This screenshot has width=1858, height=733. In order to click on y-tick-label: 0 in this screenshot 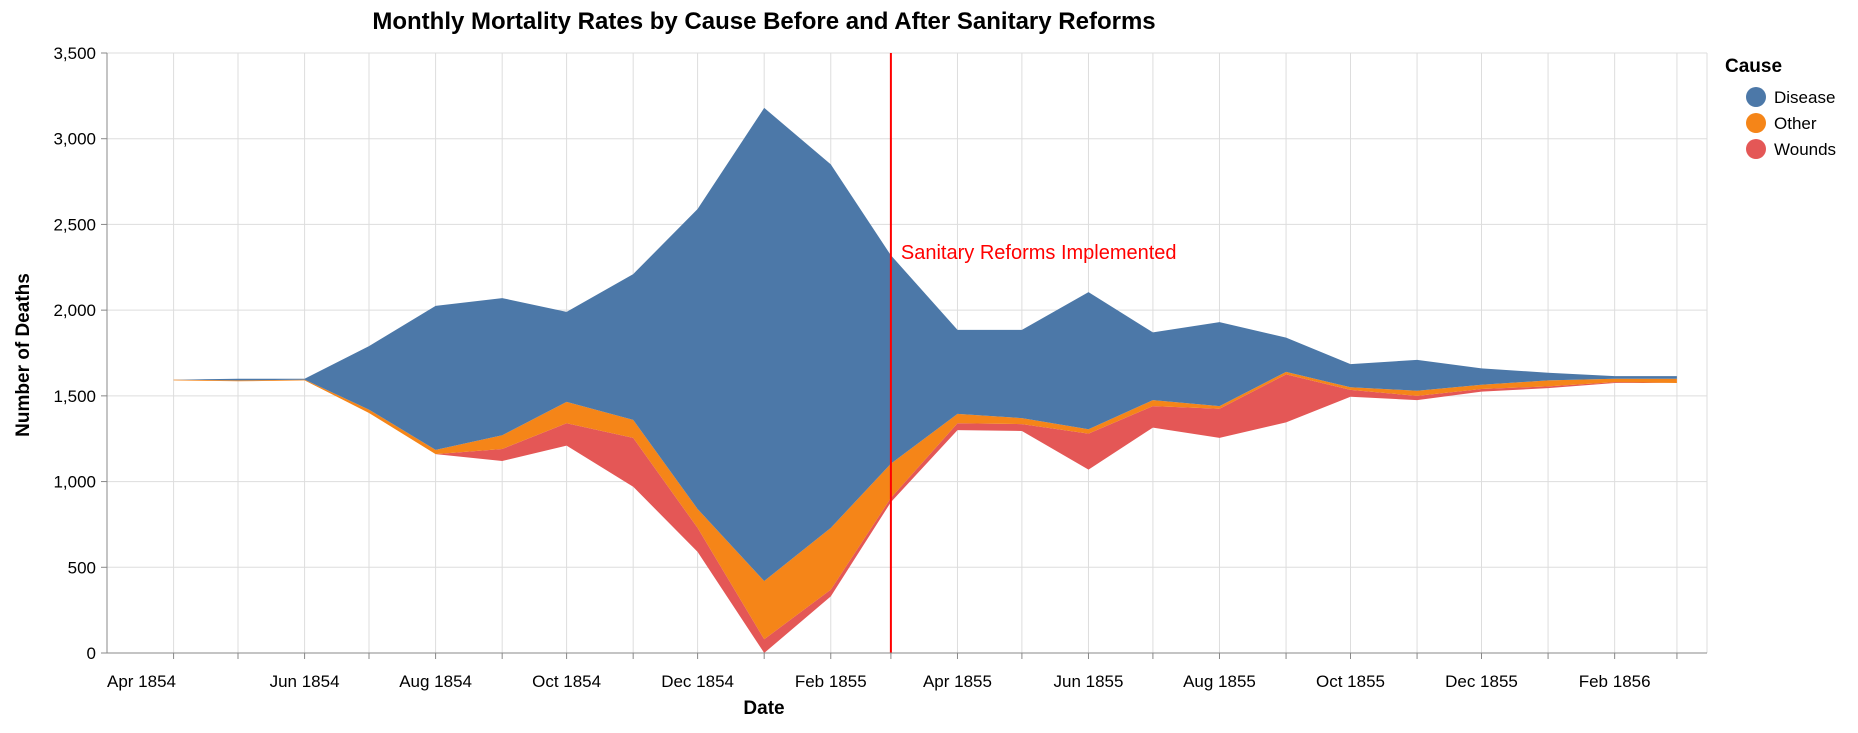, I will do `click(91, 653)`.